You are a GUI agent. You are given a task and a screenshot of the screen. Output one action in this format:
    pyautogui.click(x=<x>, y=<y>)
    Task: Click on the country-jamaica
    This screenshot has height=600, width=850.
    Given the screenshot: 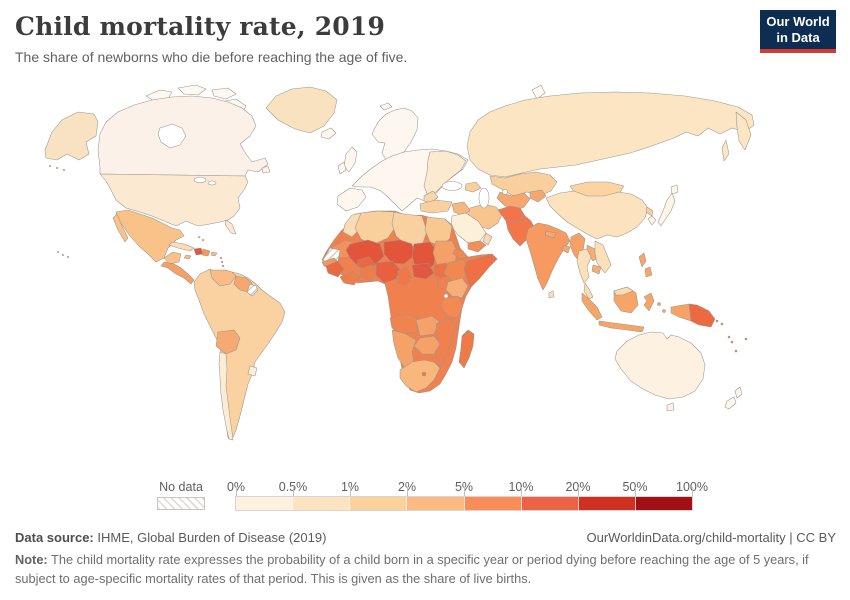 What is the action you would take?
    pyautogui.click(x=187, y=257)
    